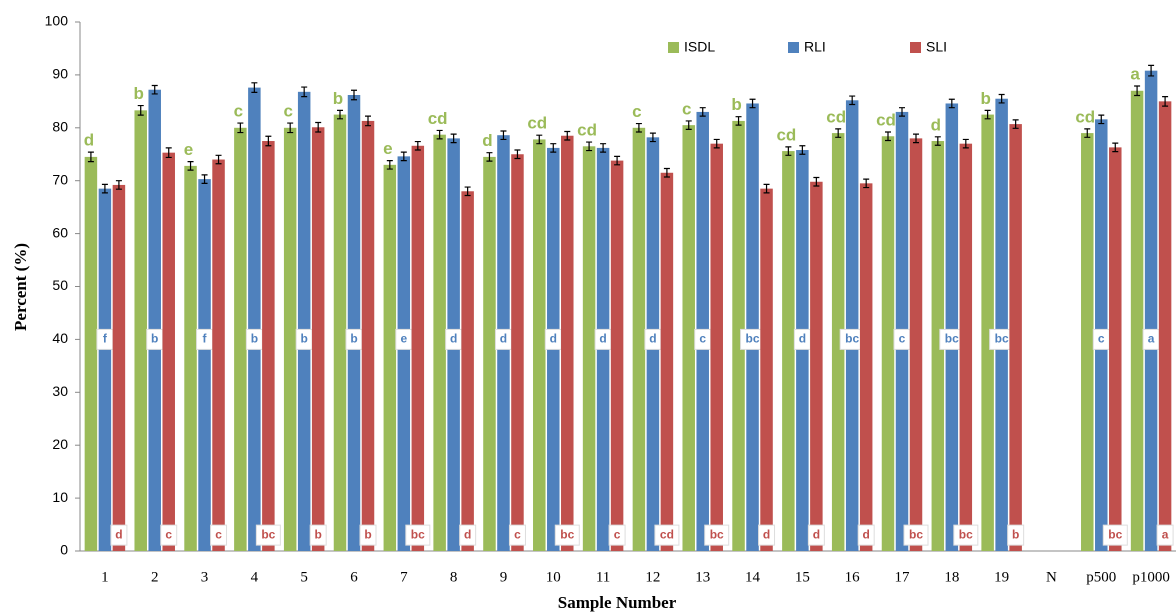 This screenshot has height=615, width=1176. I want to click on x-tick-label: 4, so click(255, 577).